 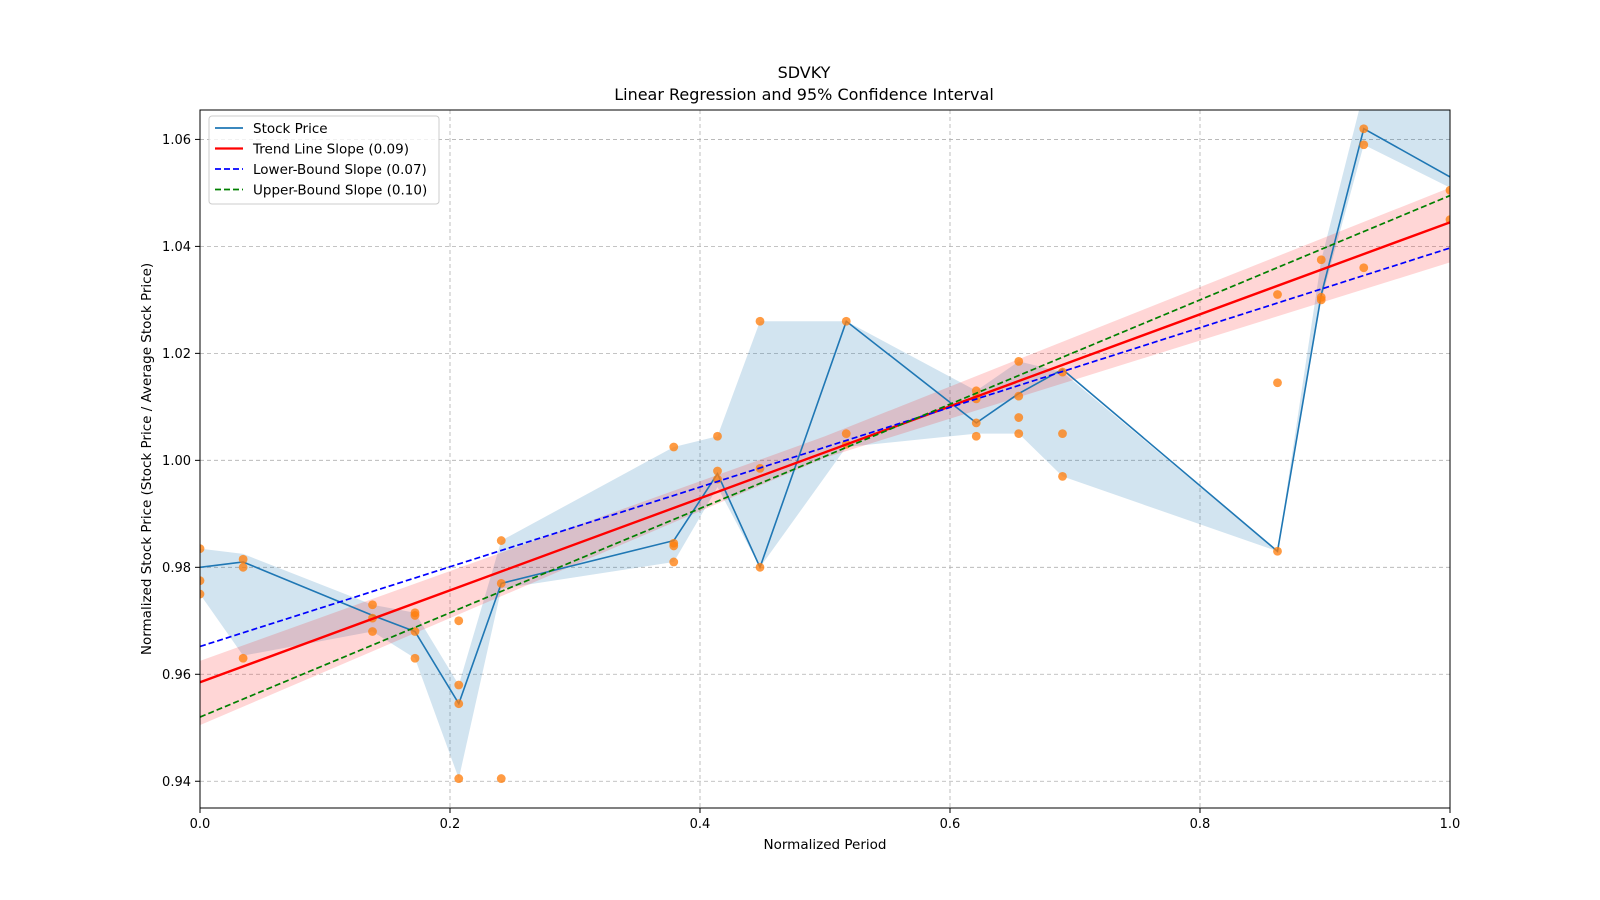 I want to click on x-tick-label: 0.8, so click(x=1200, y=824).